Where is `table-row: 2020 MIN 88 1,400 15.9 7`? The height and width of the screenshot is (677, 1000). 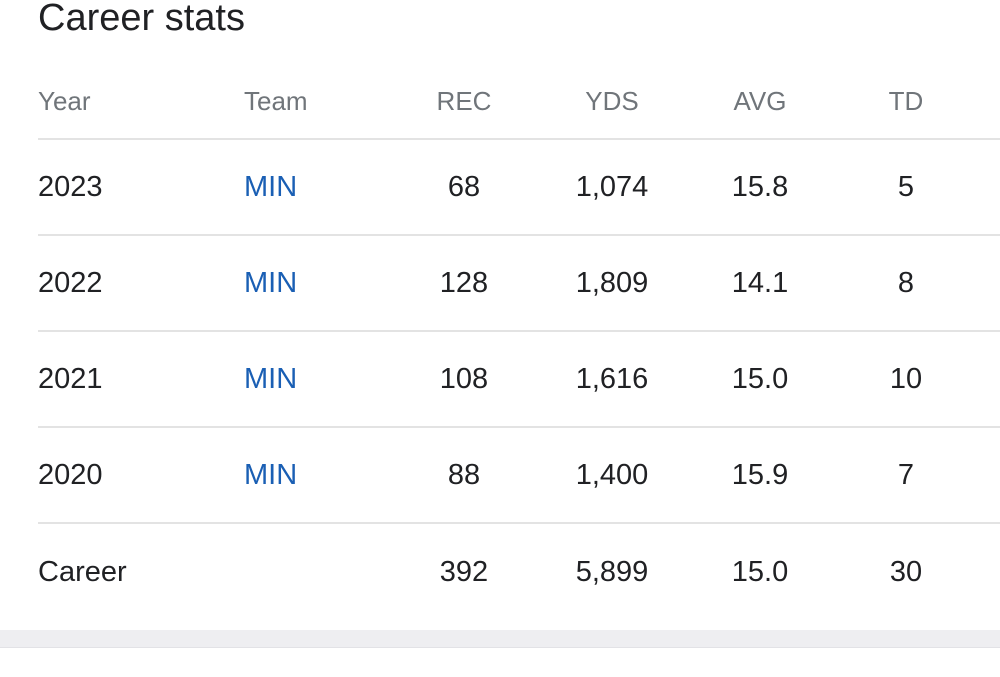 table-row: 2020 MIN 88 1,400 15.9 7 is located at coordinates (519, 476).